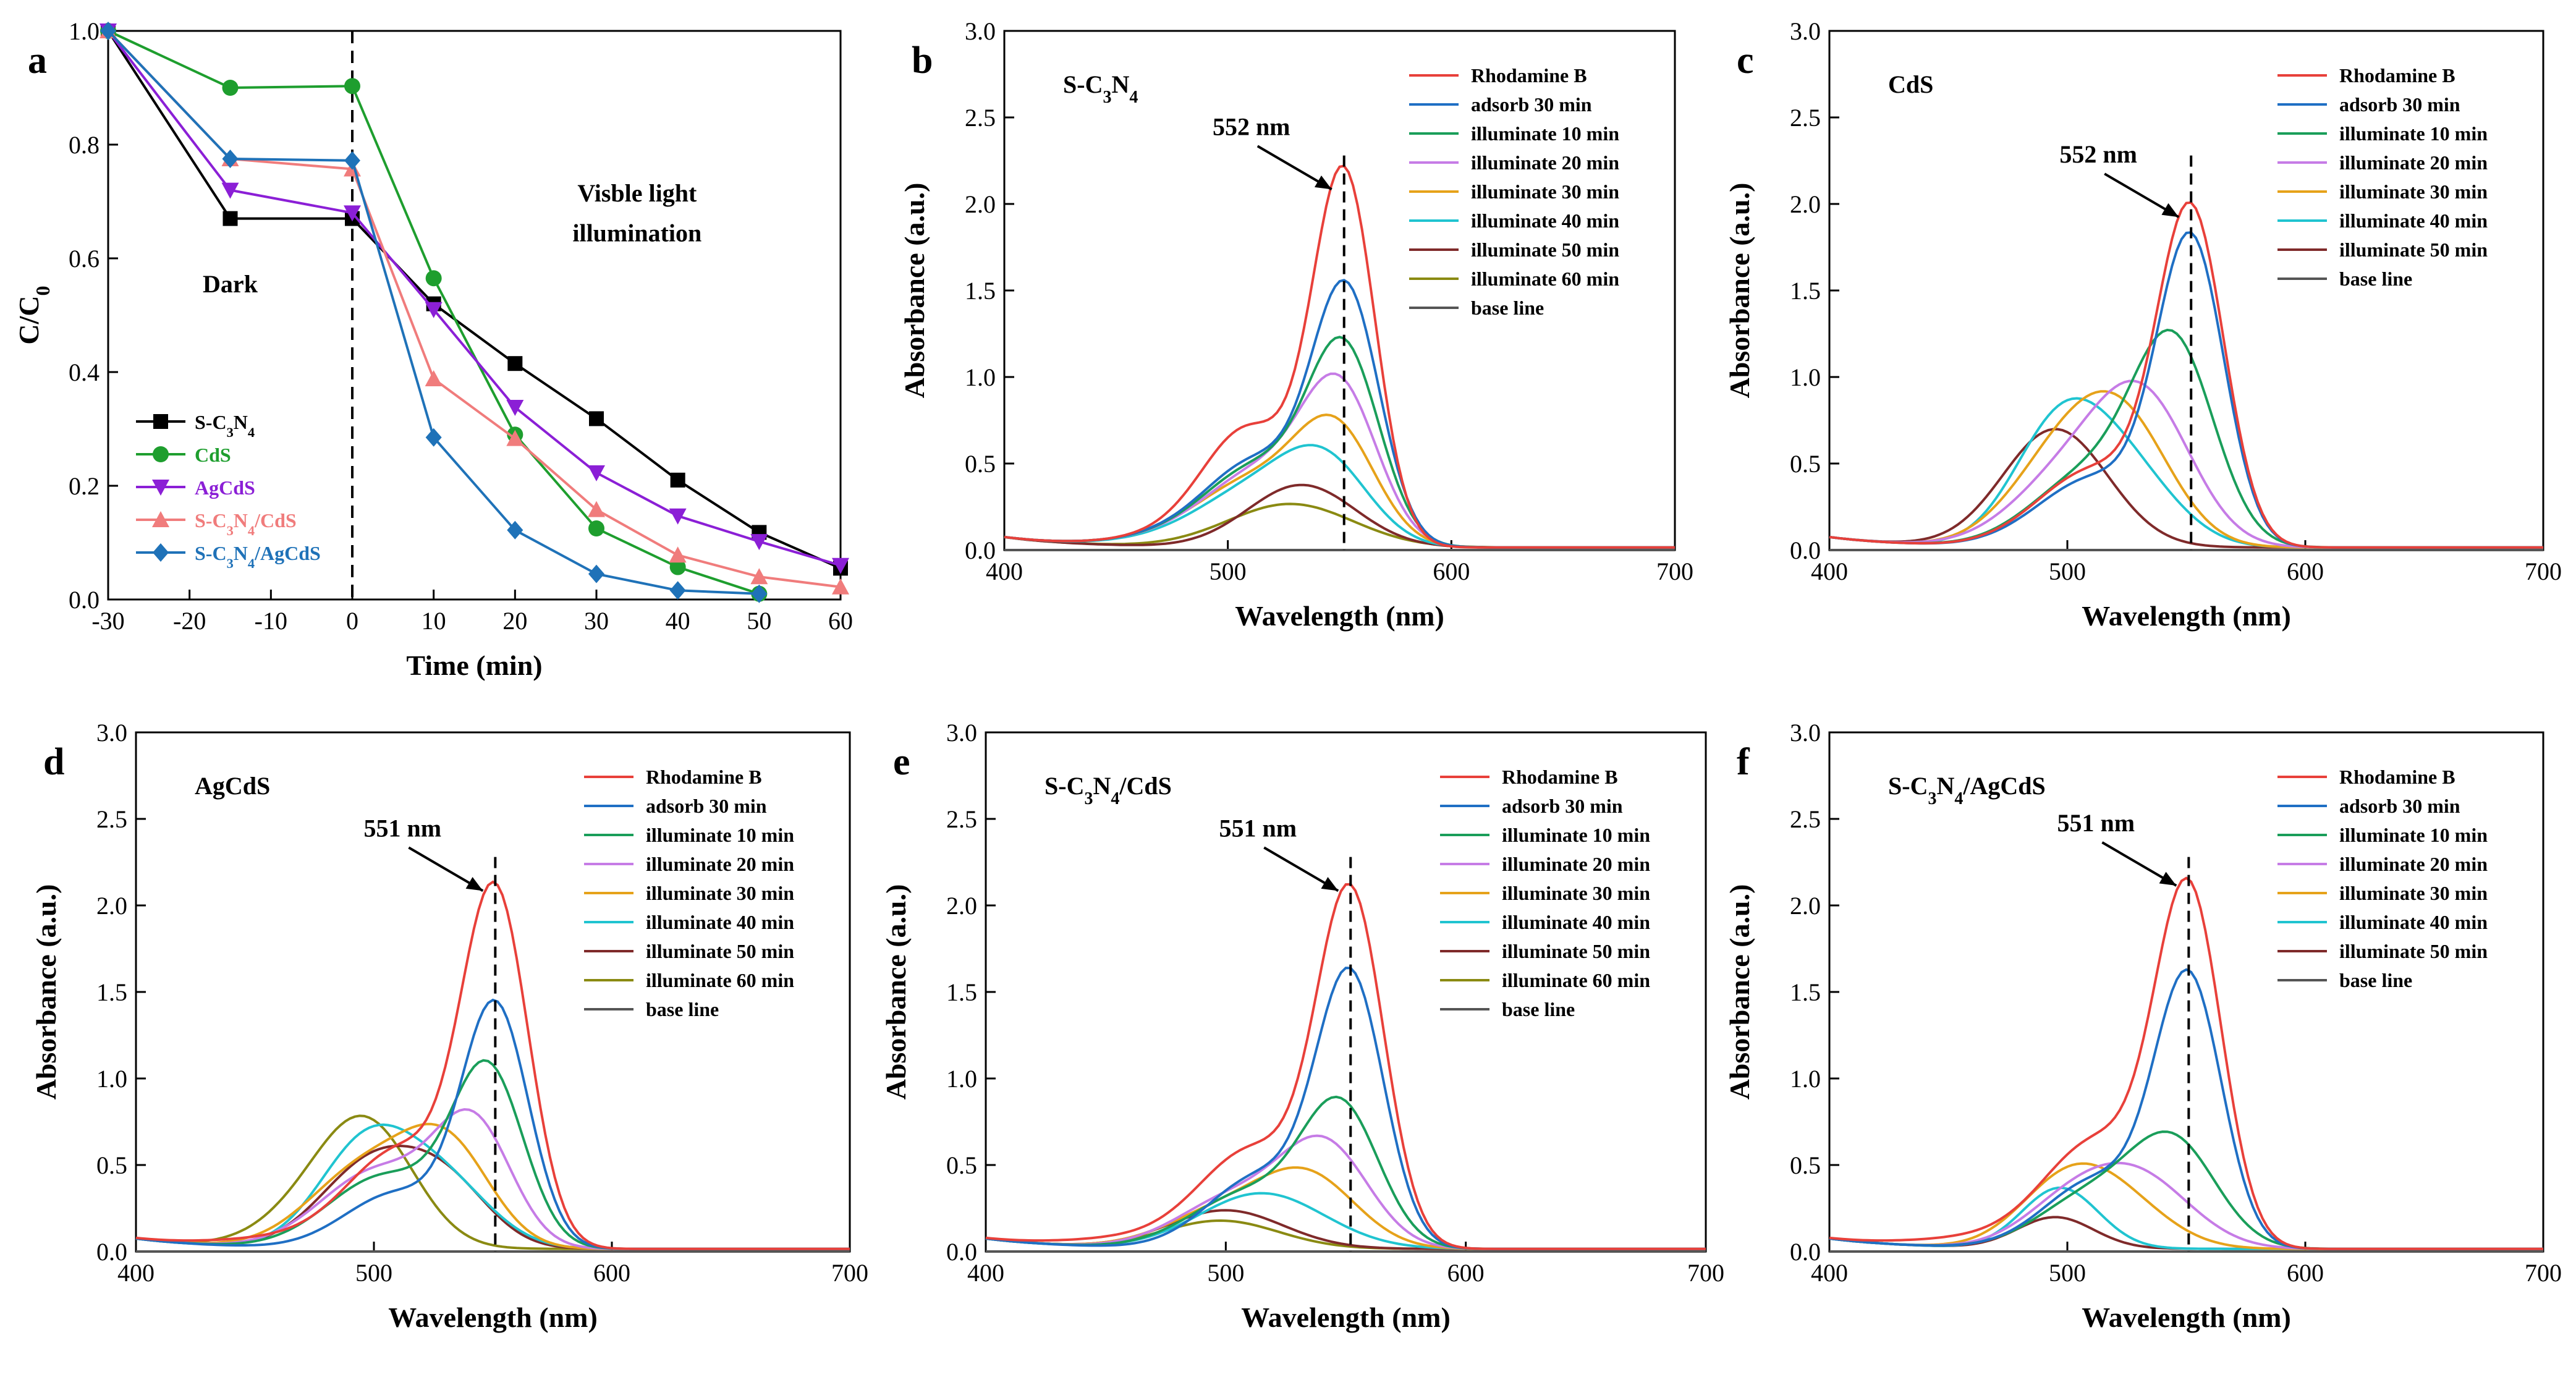  I want to click on spectrum-rhodamine, so click(1345, 1066).